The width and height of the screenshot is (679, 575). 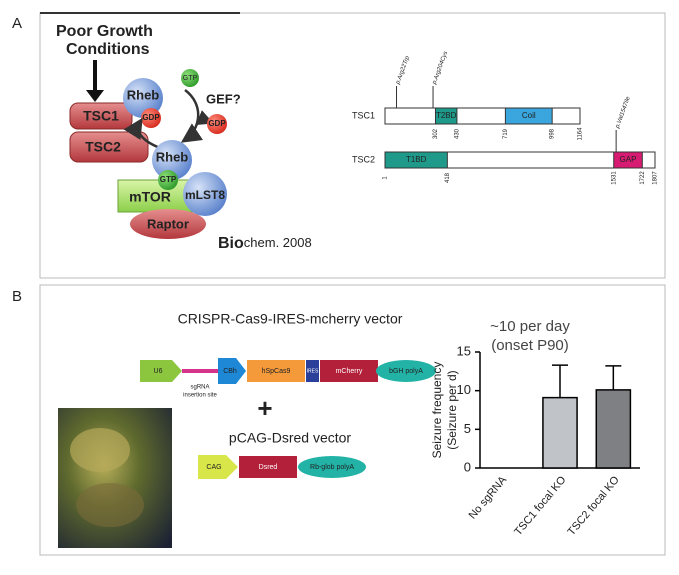 What do you see at coordinates (17, 23) in the screenshot?
I see `panel-label: A` at bounding box center [17, 23].